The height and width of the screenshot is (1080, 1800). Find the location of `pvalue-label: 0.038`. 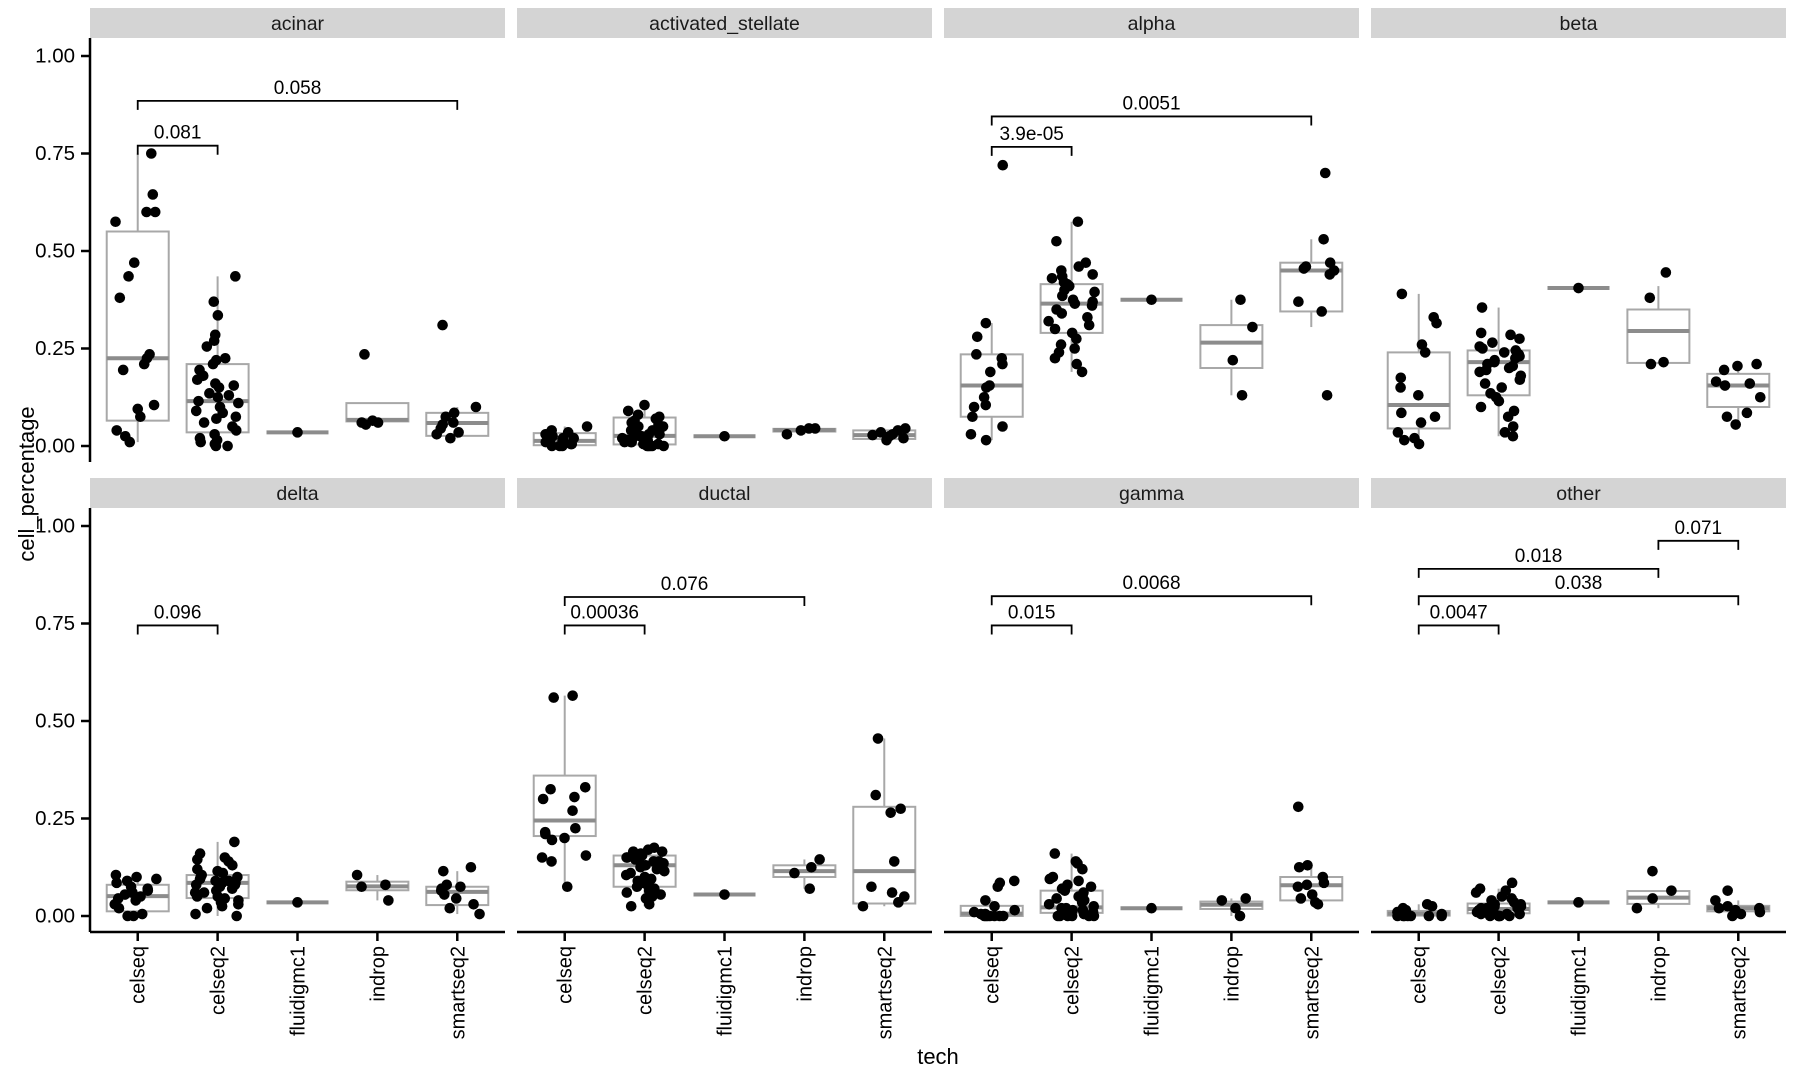

pvalue-label: 0.038 is located at coordinates (1579, 583).